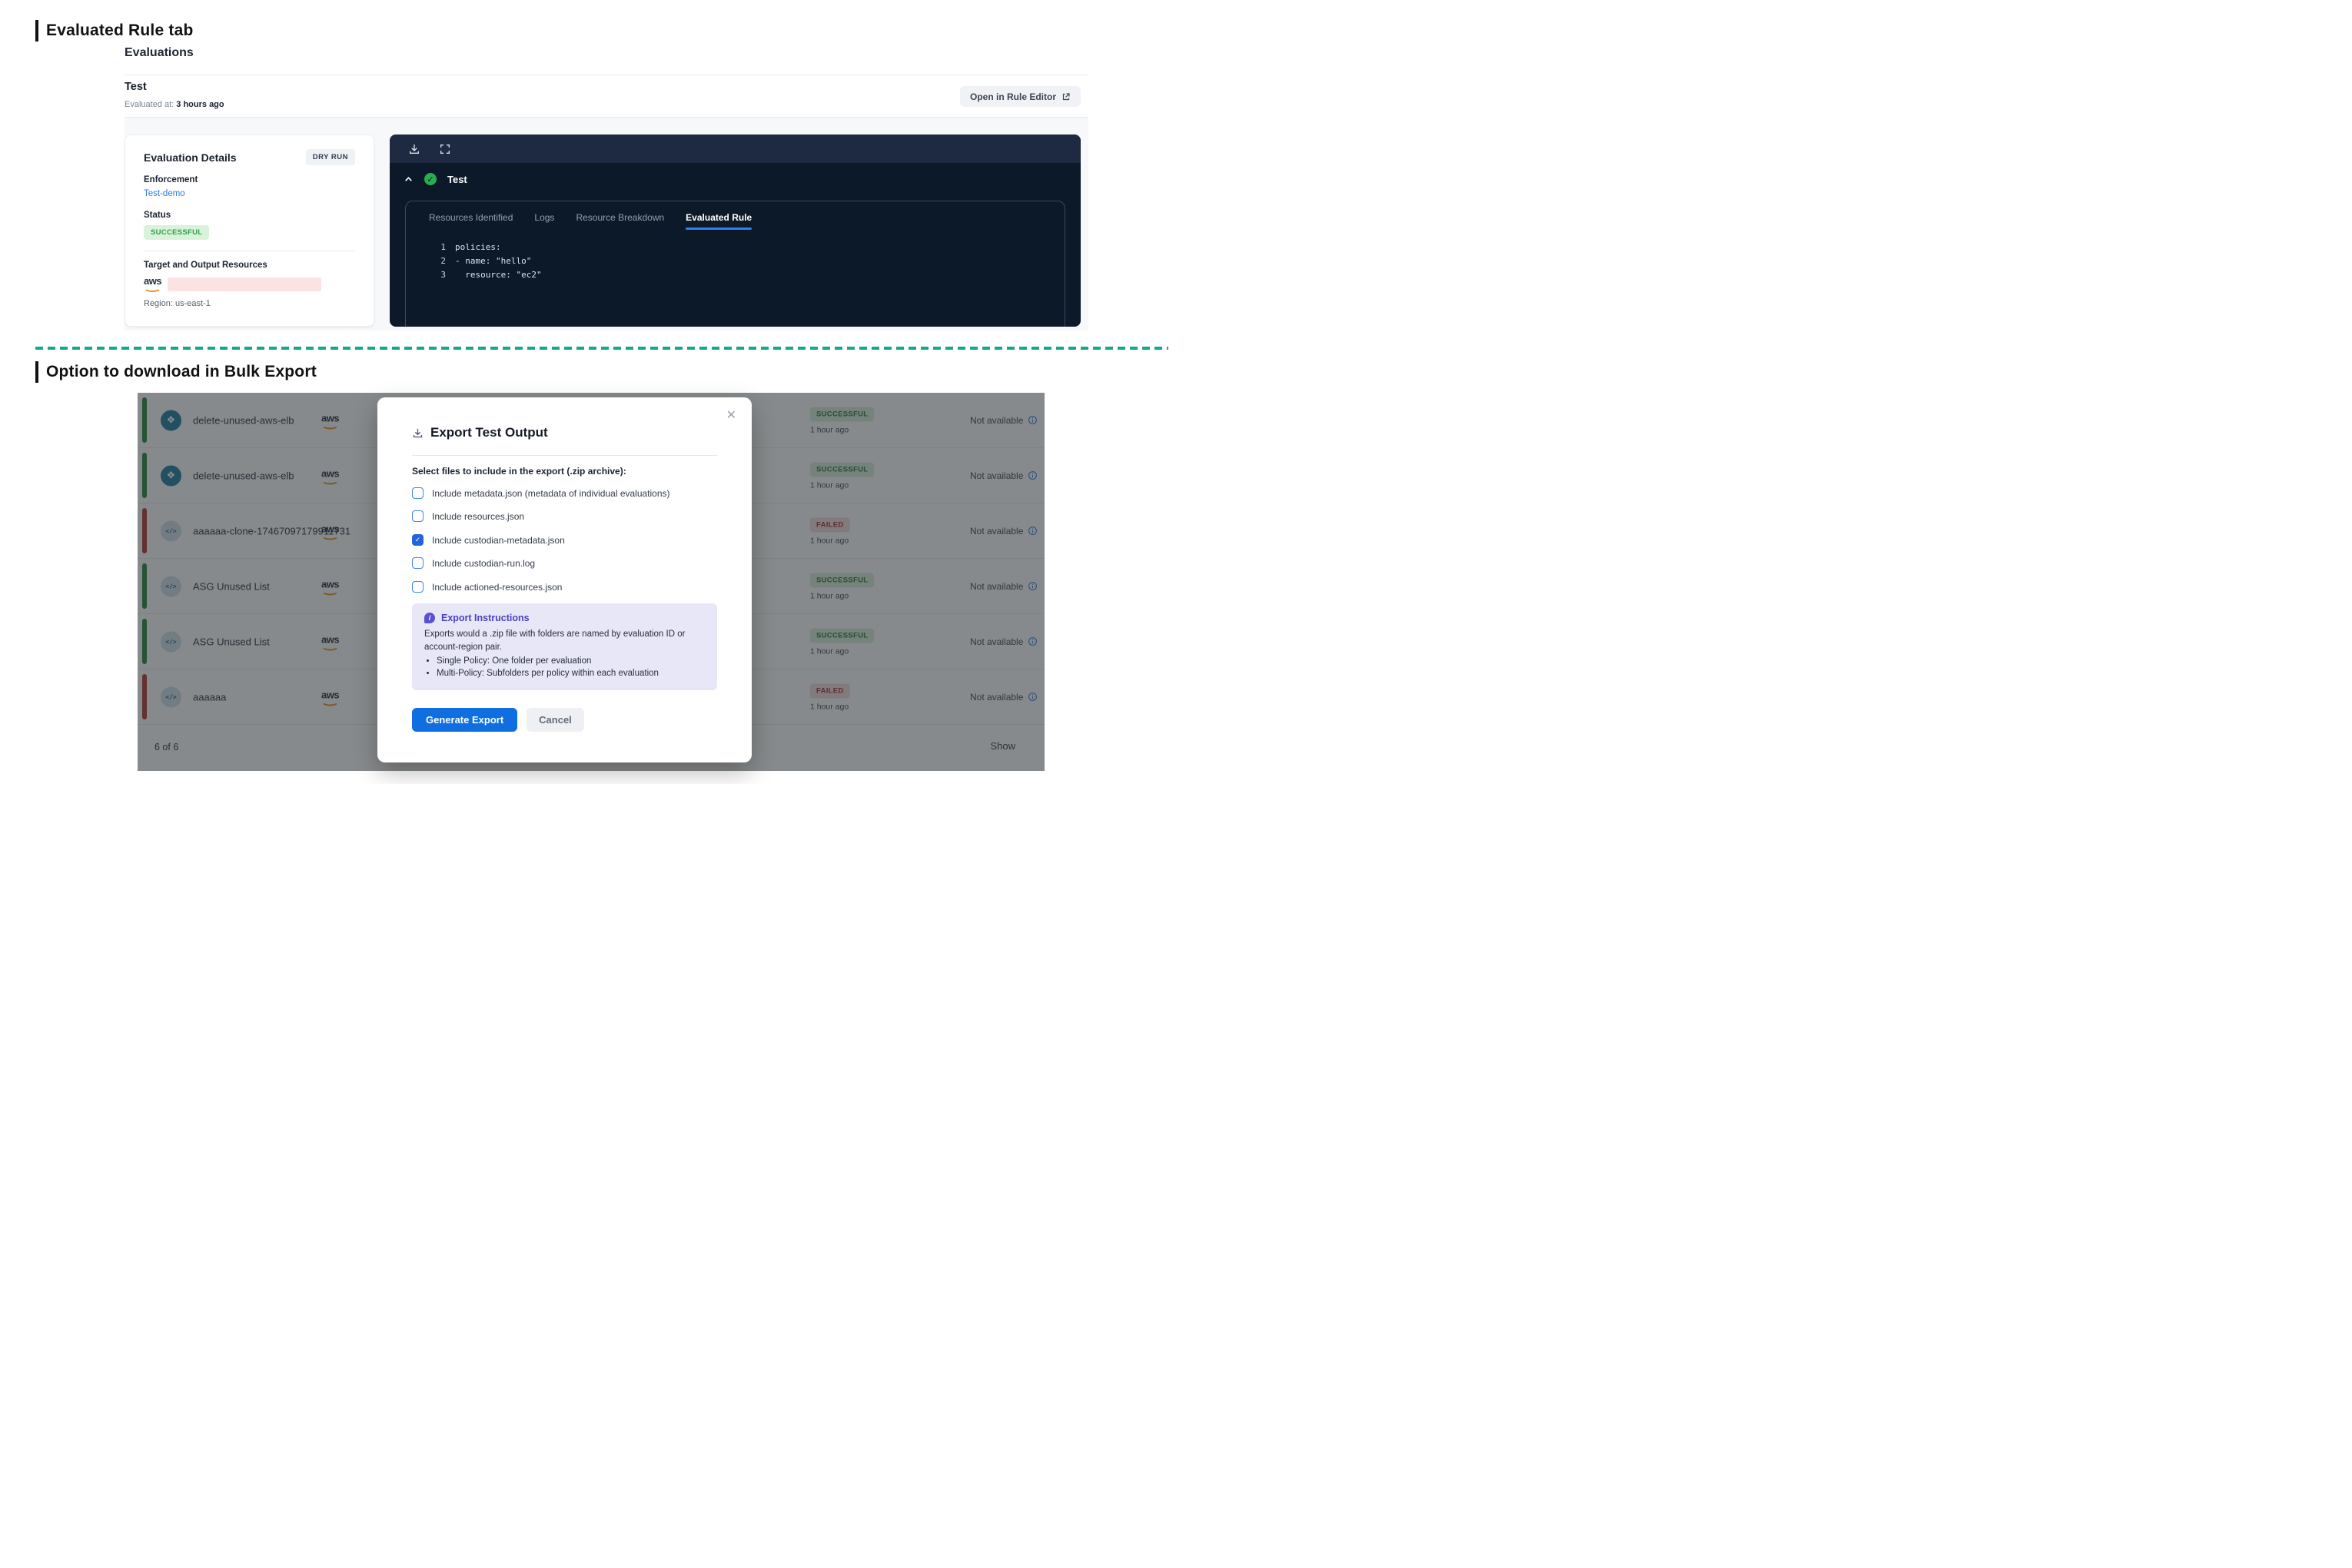  I want to click on evaluations-heading: Evaluations, so click(159, 53).